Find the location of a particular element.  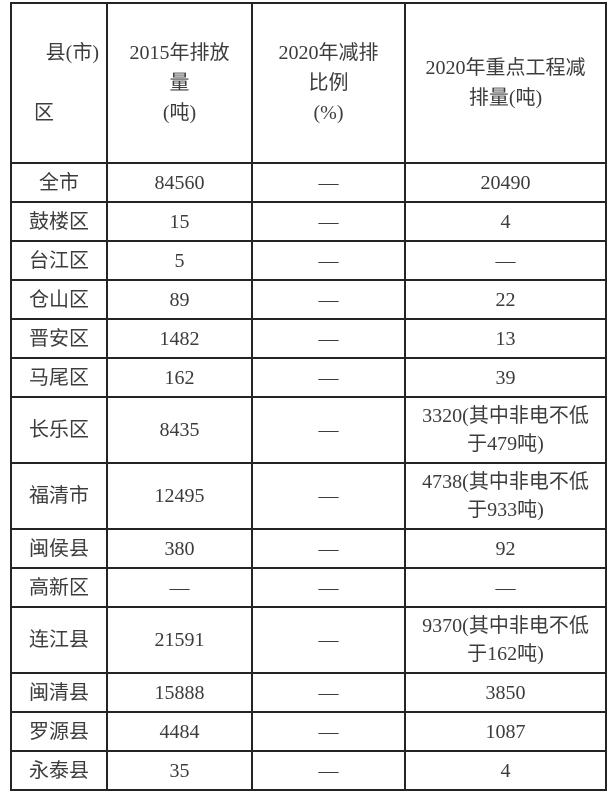

cell-region: 永泰县 is located at coordinates (59, 770).